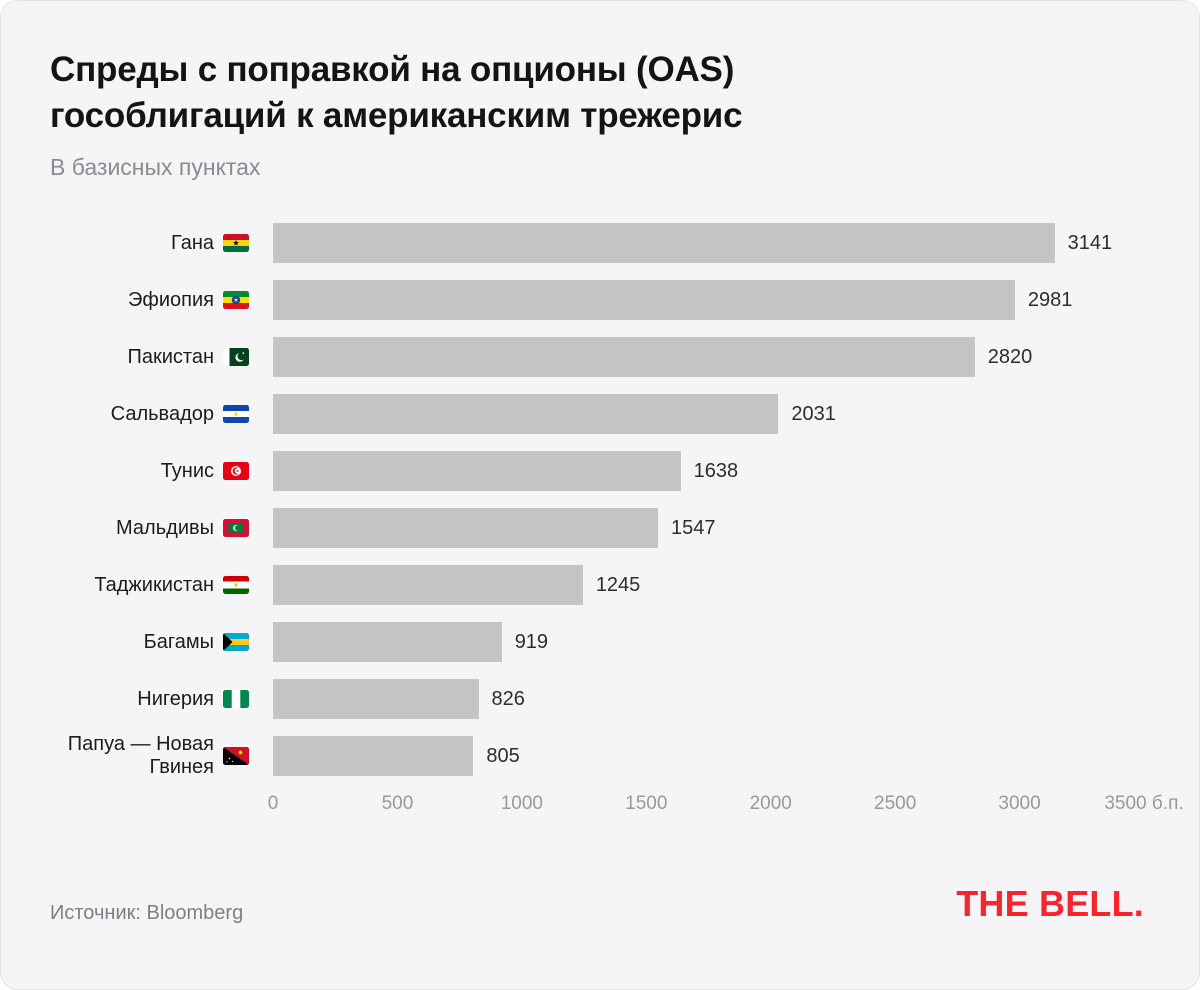  I want to click on flag-mv-icon, so click(236, 528).